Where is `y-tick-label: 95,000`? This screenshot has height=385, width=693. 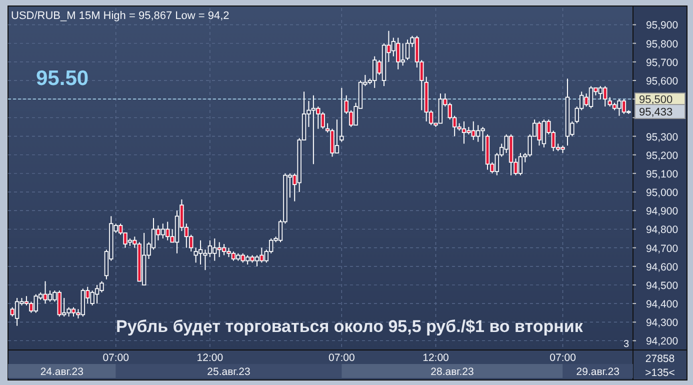 y-tick-label: 95,000 is located at coordinates (662, 193).